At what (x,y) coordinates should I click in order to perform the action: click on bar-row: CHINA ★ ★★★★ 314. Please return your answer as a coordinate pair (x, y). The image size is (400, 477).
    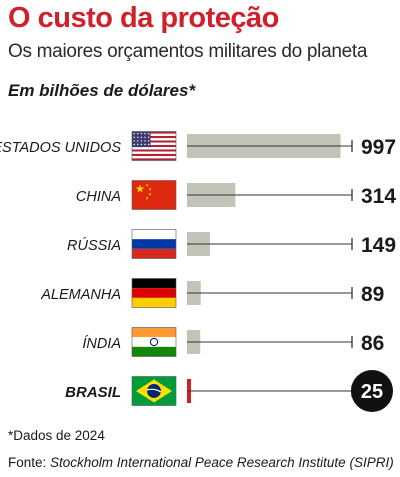
    Looking at the image, I should click on (236, 195).